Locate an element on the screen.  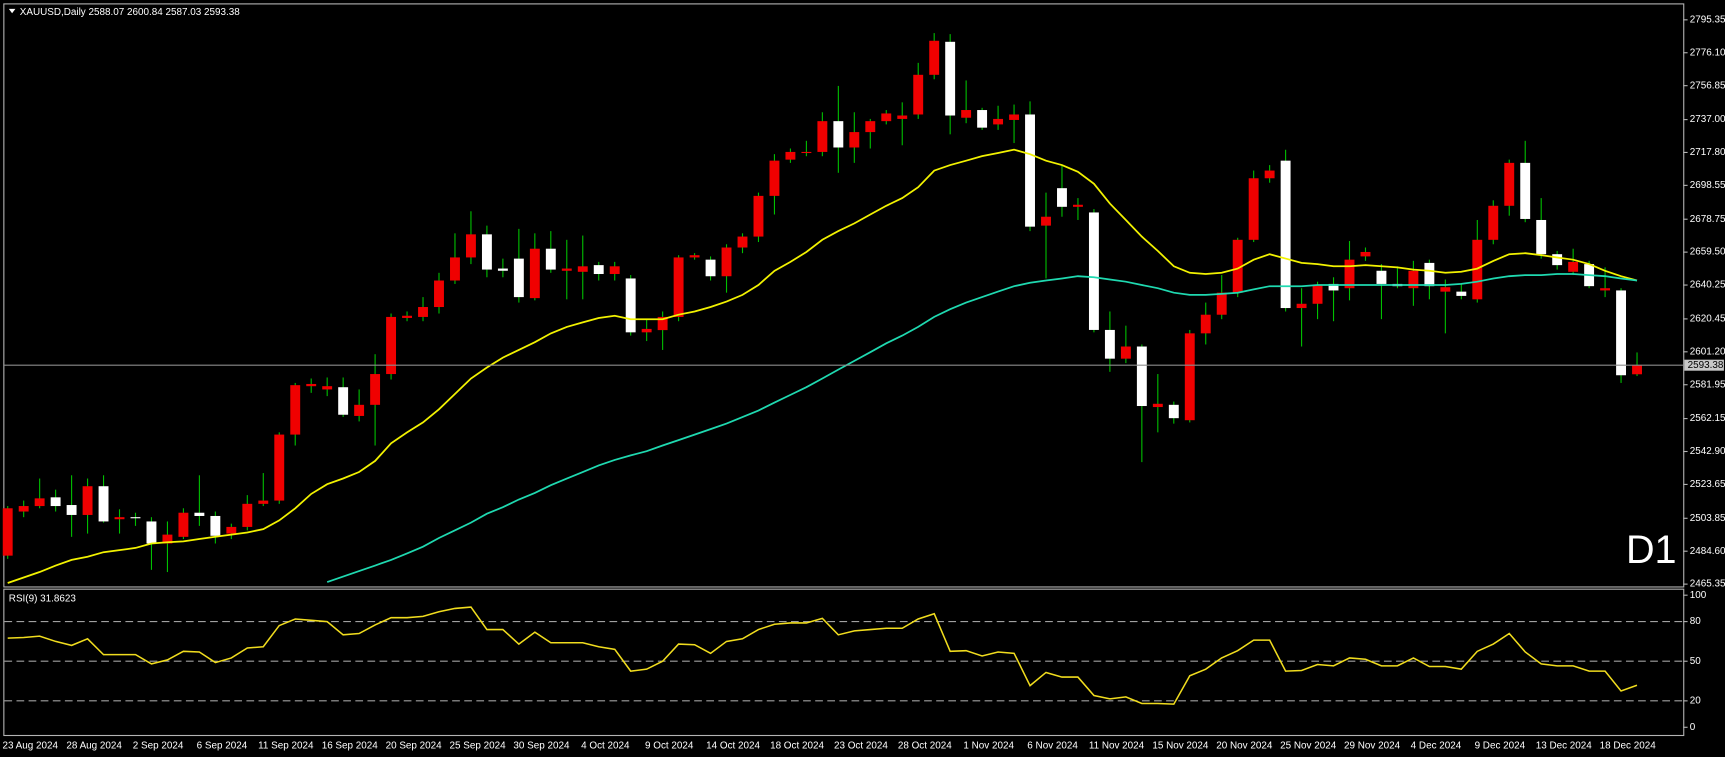
price-label: 2593.38 is located at coordinates (1706, 365).